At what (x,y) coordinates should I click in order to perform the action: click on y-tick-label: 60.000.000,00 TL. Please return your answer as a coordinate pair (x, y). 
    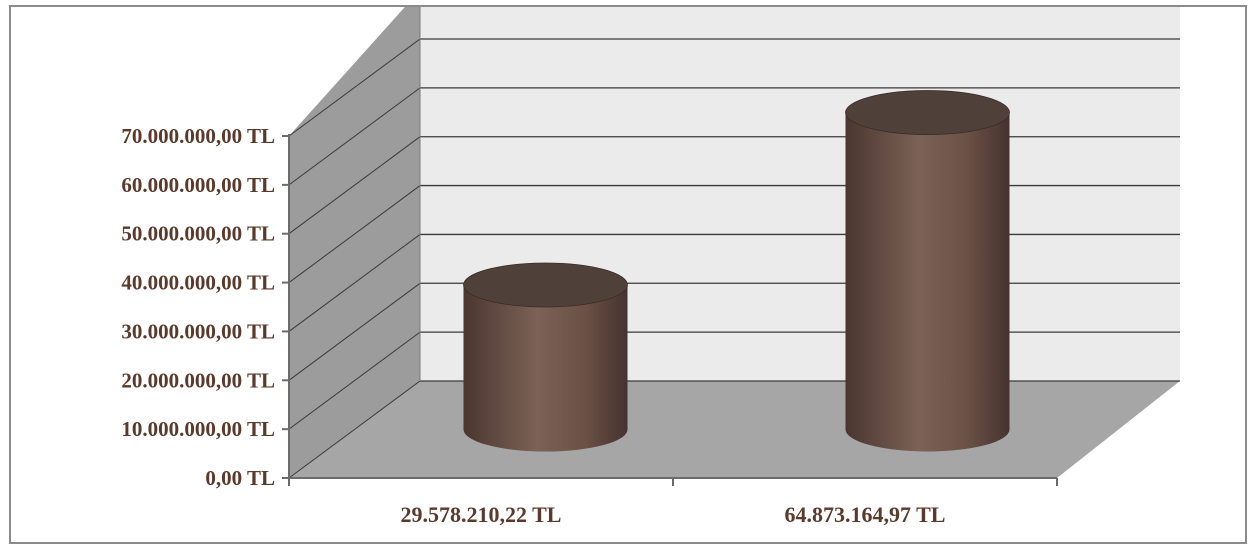
    Looking at the image, I should click on (198, 185).